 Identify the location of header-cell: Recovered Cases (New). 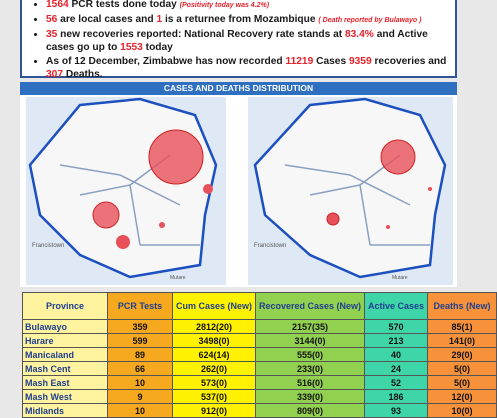
(310, 306).